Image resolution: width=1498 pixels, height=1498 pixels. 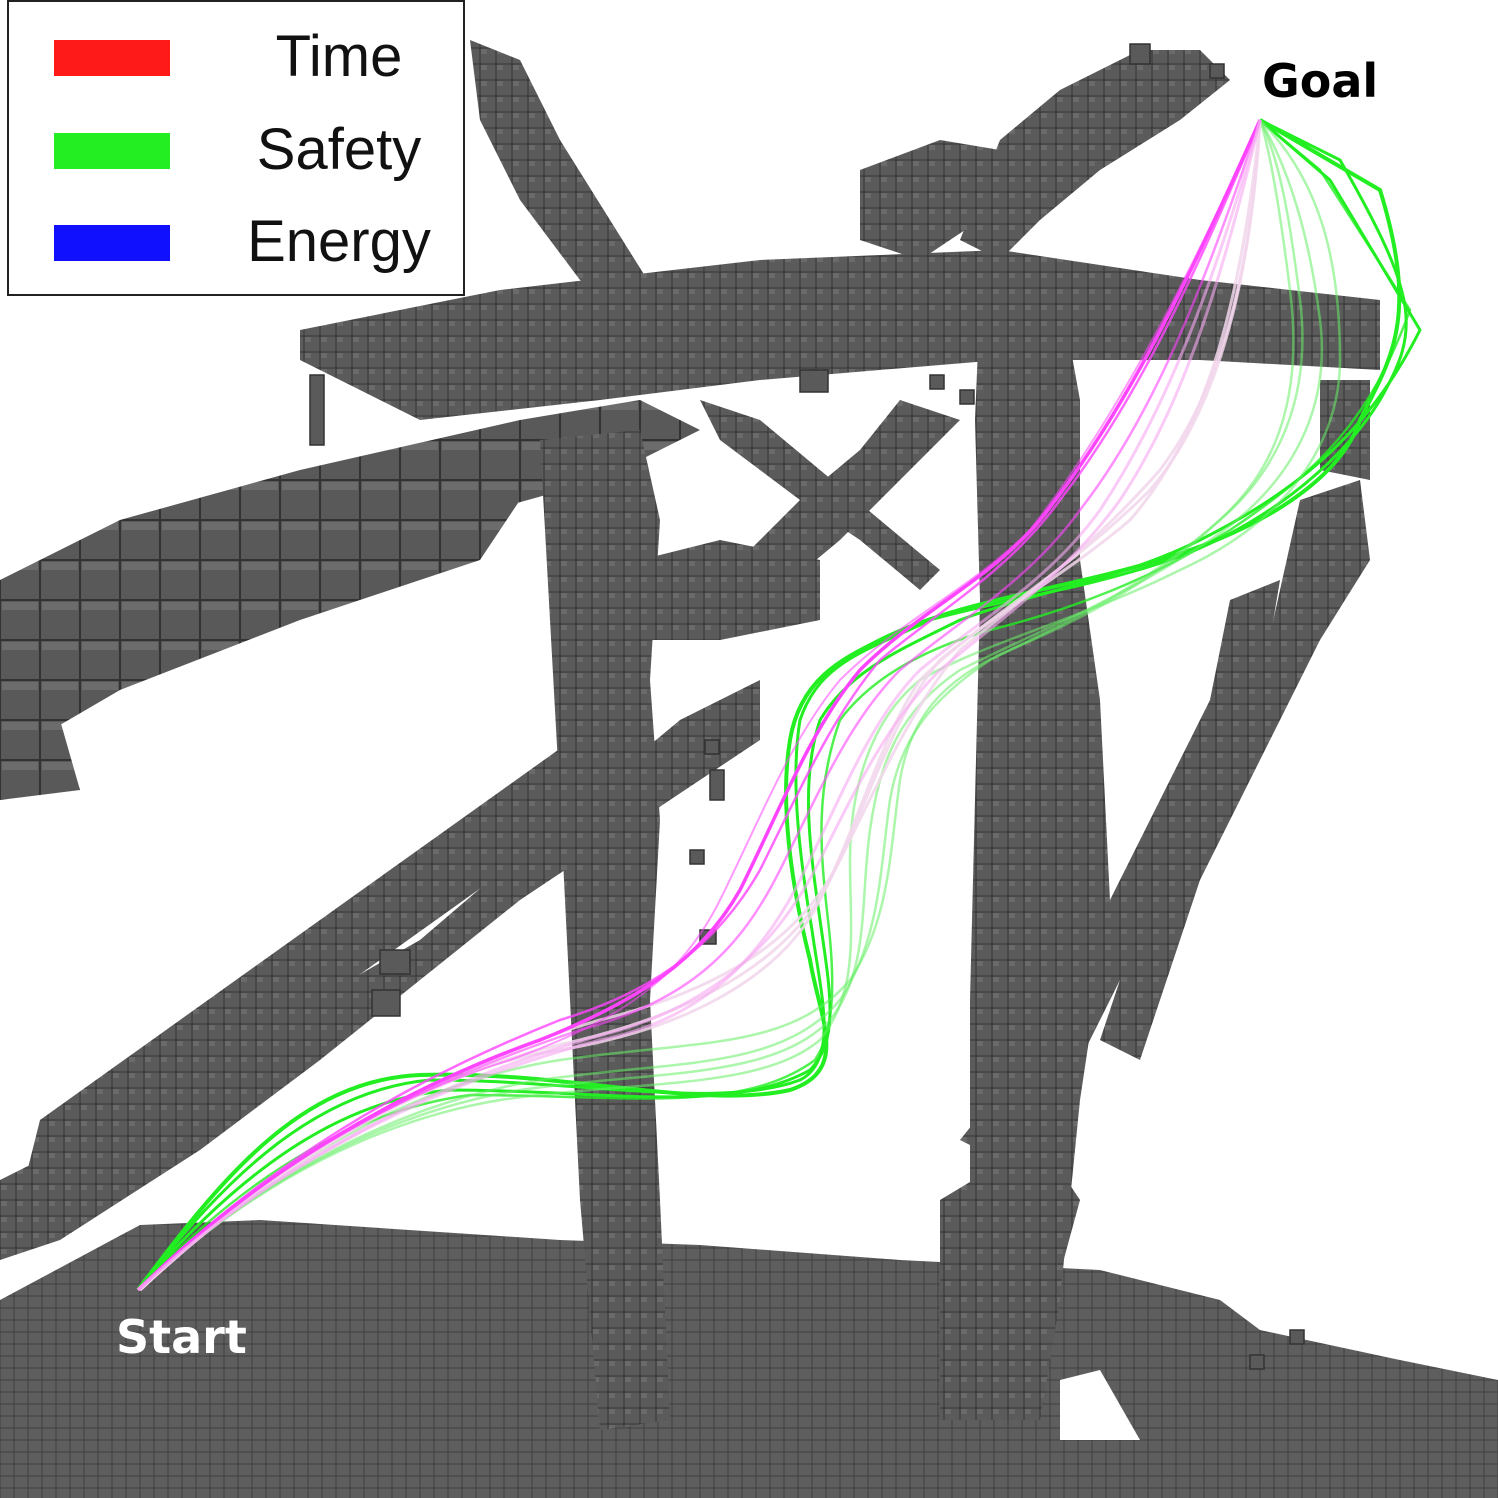 I want to click on legend-item-safety: Safety, so click(x=236, y=150).